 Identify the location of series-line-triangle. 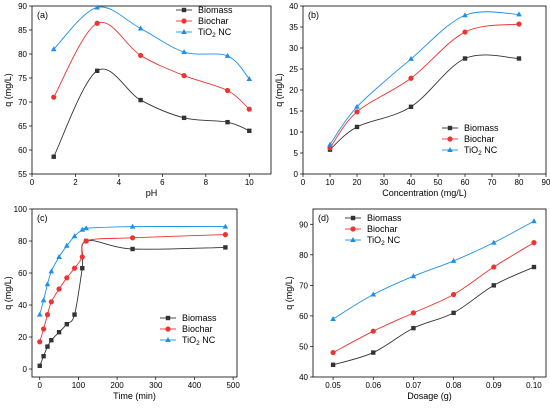
(151, 43).